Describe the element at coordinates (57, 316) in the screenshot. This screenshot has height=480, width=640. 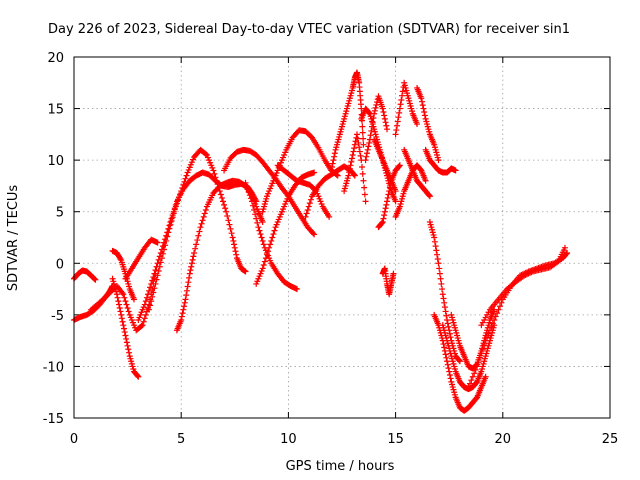
I see `y-tick-label: -5` at that location.